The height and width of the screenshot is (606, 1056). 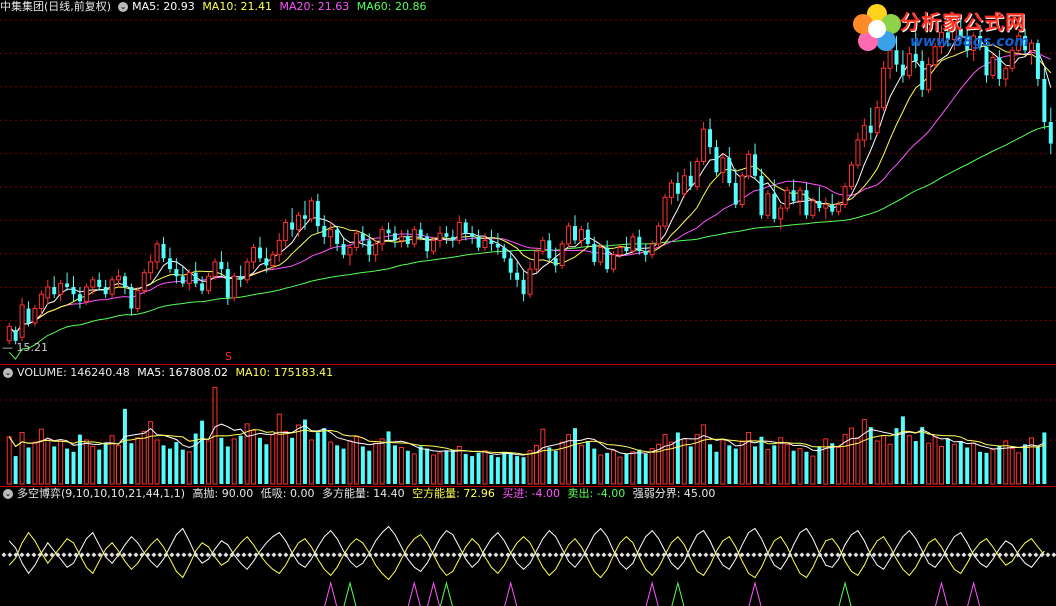 What do you see at coordinates (223, 493) in the screenshot?
I see `high-sell-label: 高抛: 90.00` at bounding box center [223, 493].